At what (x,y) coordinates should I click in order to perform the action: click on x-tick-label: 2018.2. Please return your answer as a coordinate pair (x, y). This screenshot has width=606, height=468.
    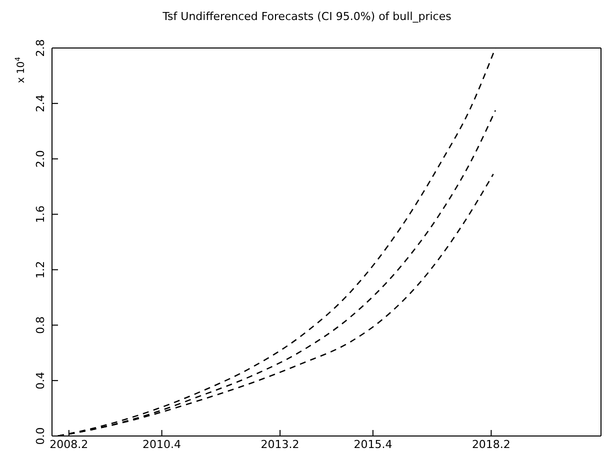
    Looking at the image, I should click on (491, 444).